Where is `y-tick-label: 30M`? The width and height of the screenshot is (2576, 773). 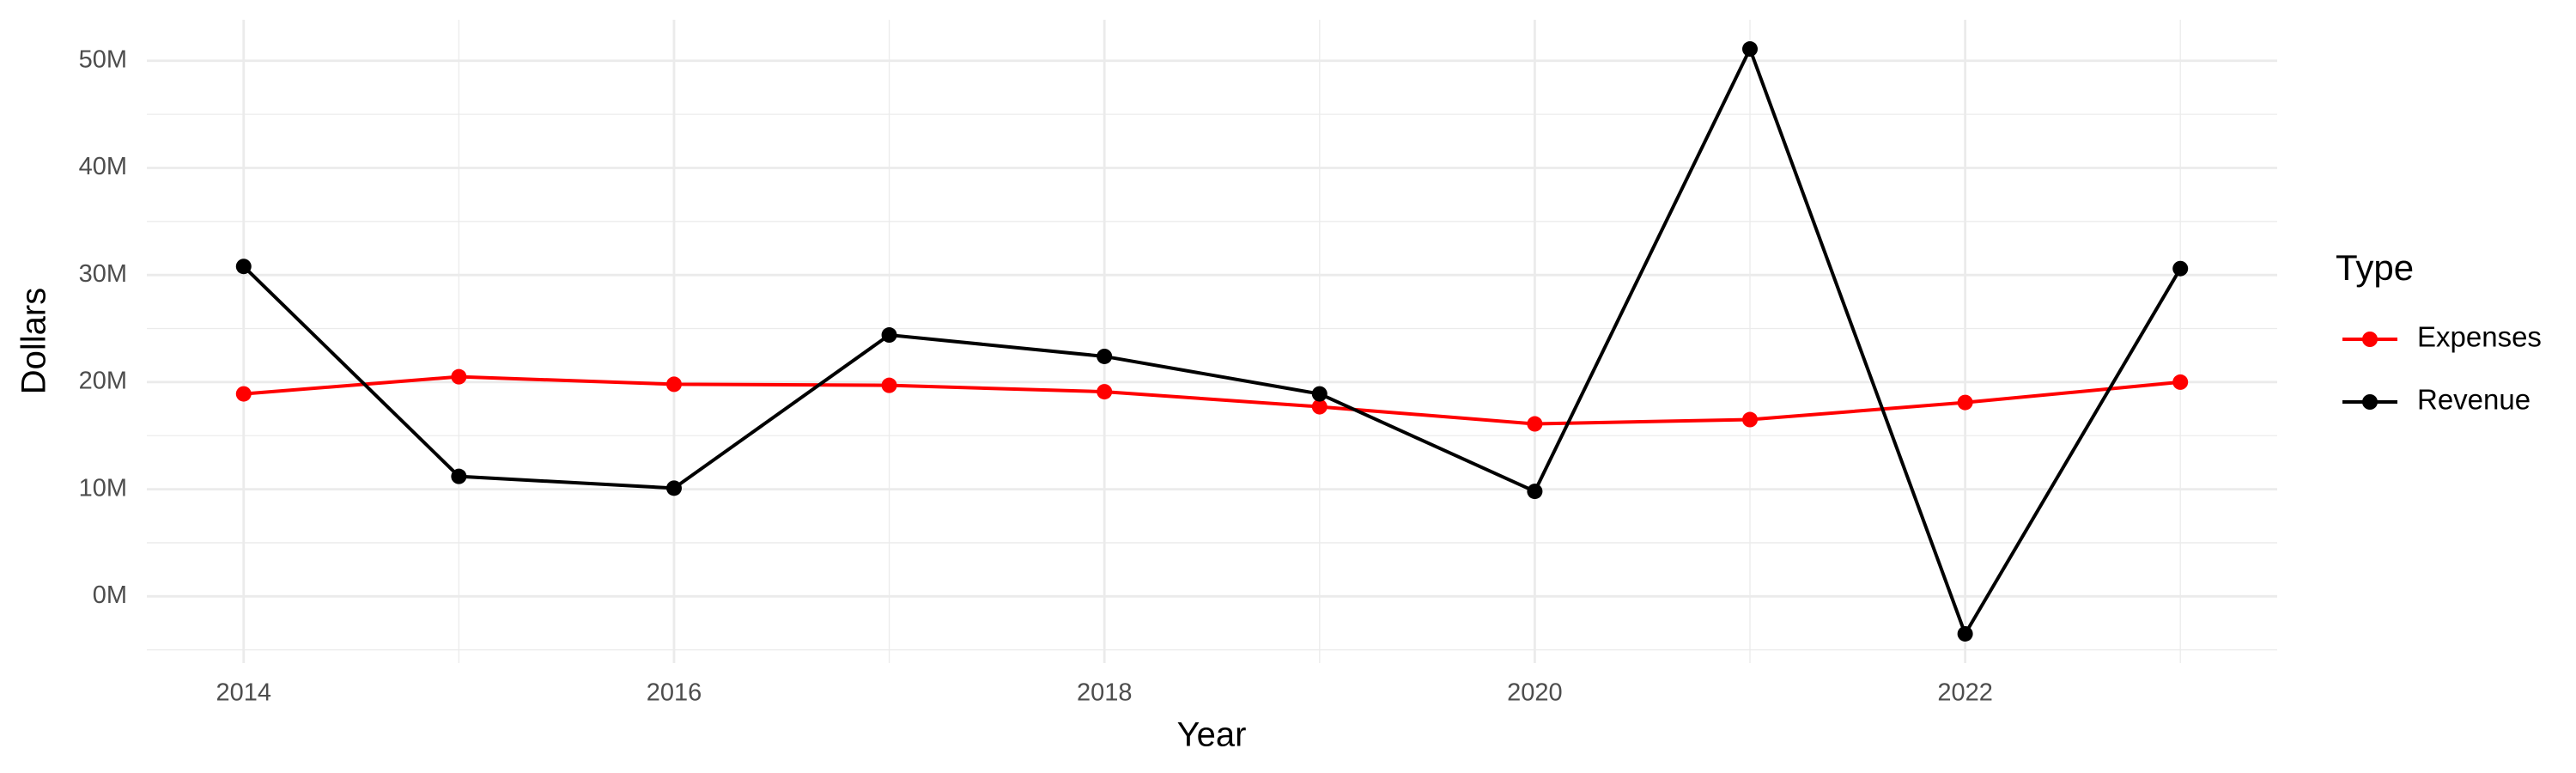 y-tick-label: 30M is located at coordinates (103, 274).